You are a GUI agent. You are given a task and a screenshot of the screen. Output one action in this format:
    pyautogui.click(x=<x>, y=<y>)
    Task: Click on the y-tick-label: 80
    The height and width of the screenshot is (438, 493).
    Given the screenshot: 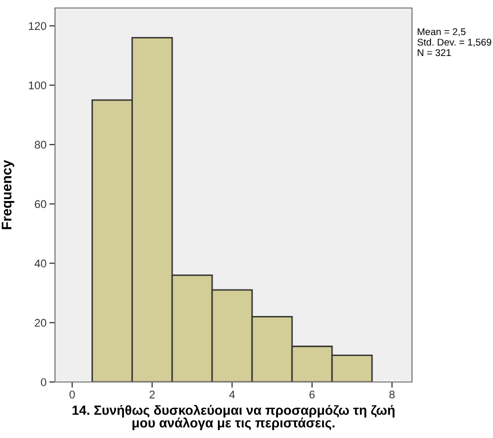 What is the action you would take?
    pyautogui.click(x=40, y=144)
    